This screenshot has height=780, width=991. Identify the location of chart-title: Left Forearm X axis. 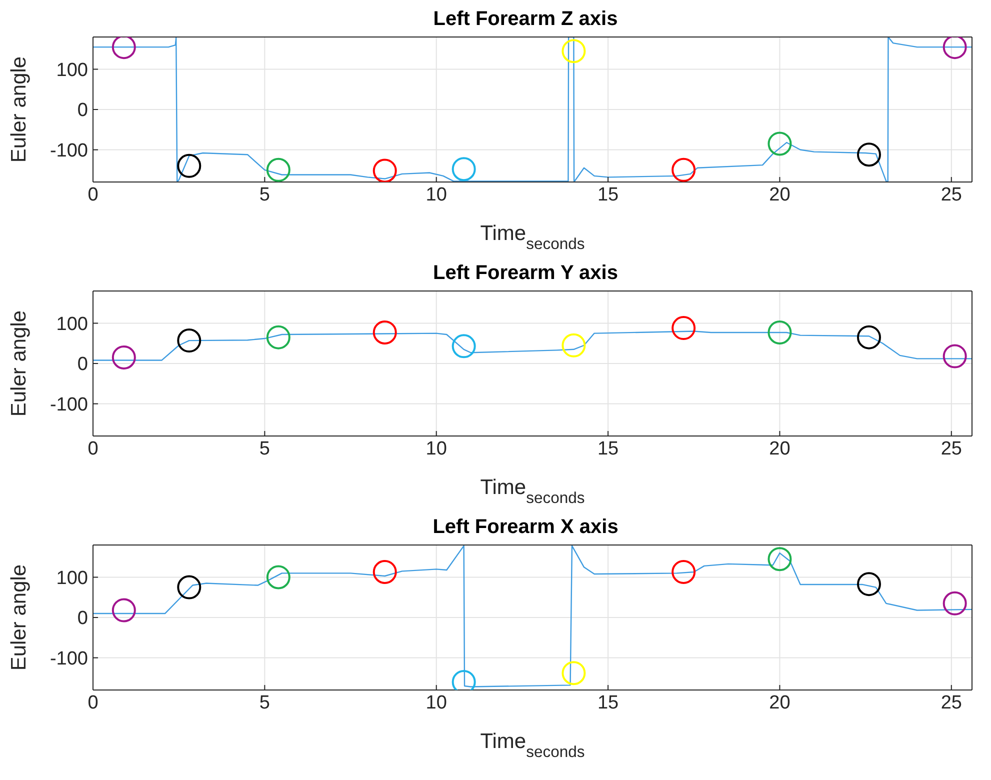
(526, 527).